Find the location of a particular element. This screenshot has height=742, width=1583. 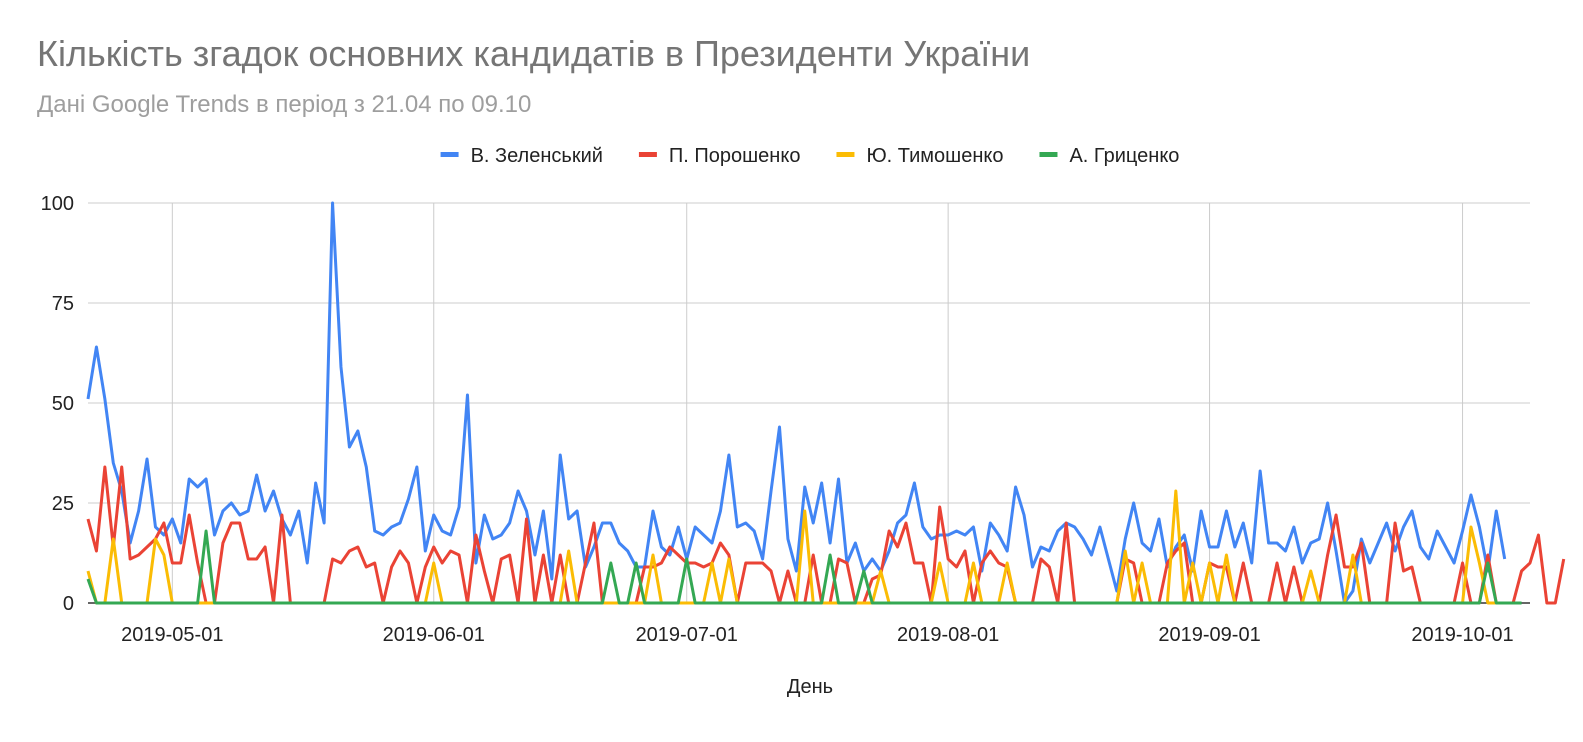

legend-item-3: Ю. Тимошенко is located at coordinates (919, 156).